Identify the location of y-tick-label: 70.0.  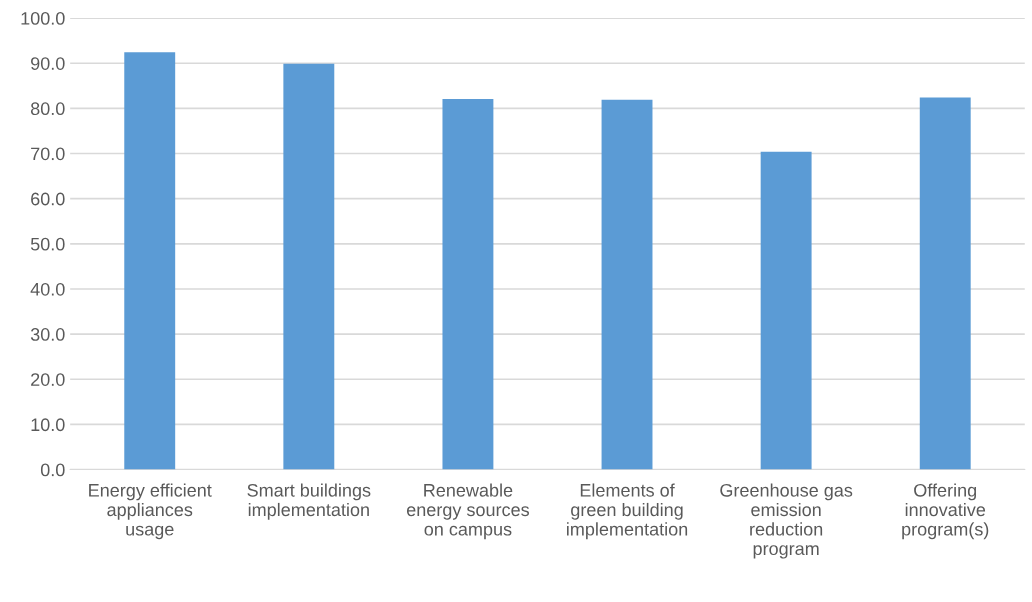
(48, 154).